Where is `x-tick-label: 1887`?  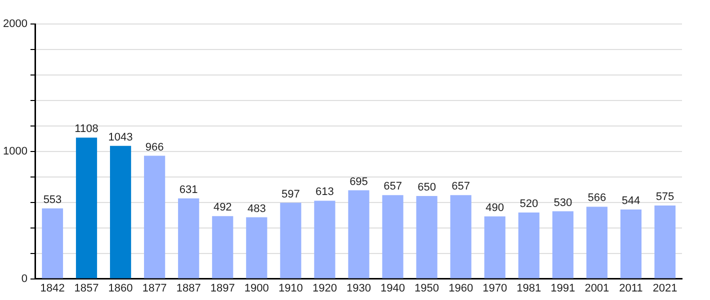
x-tick-label: 1887 is located at coordinates (188, 288).